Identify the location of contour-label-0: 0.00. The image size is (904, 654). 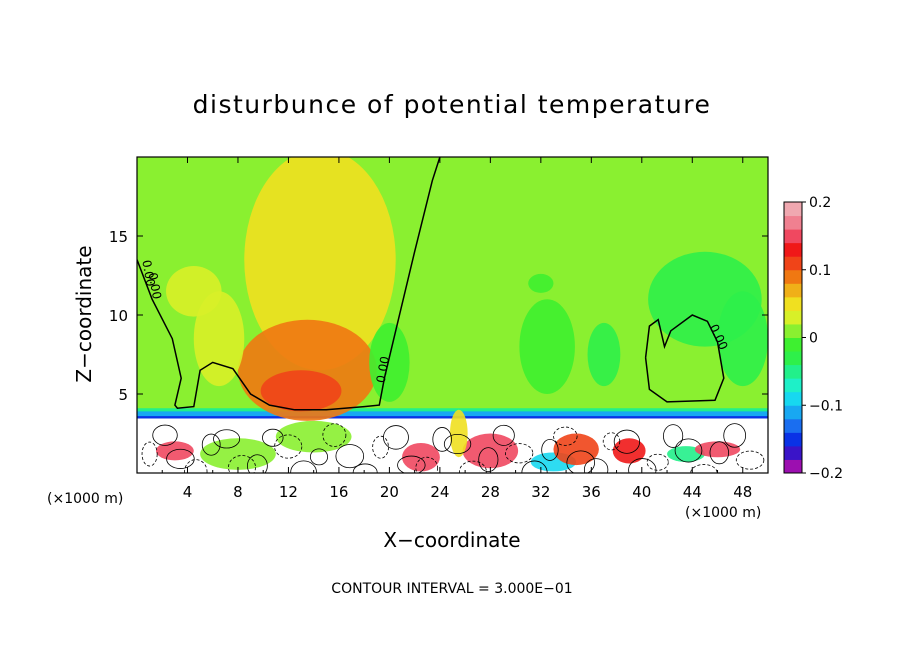
(148, 273).